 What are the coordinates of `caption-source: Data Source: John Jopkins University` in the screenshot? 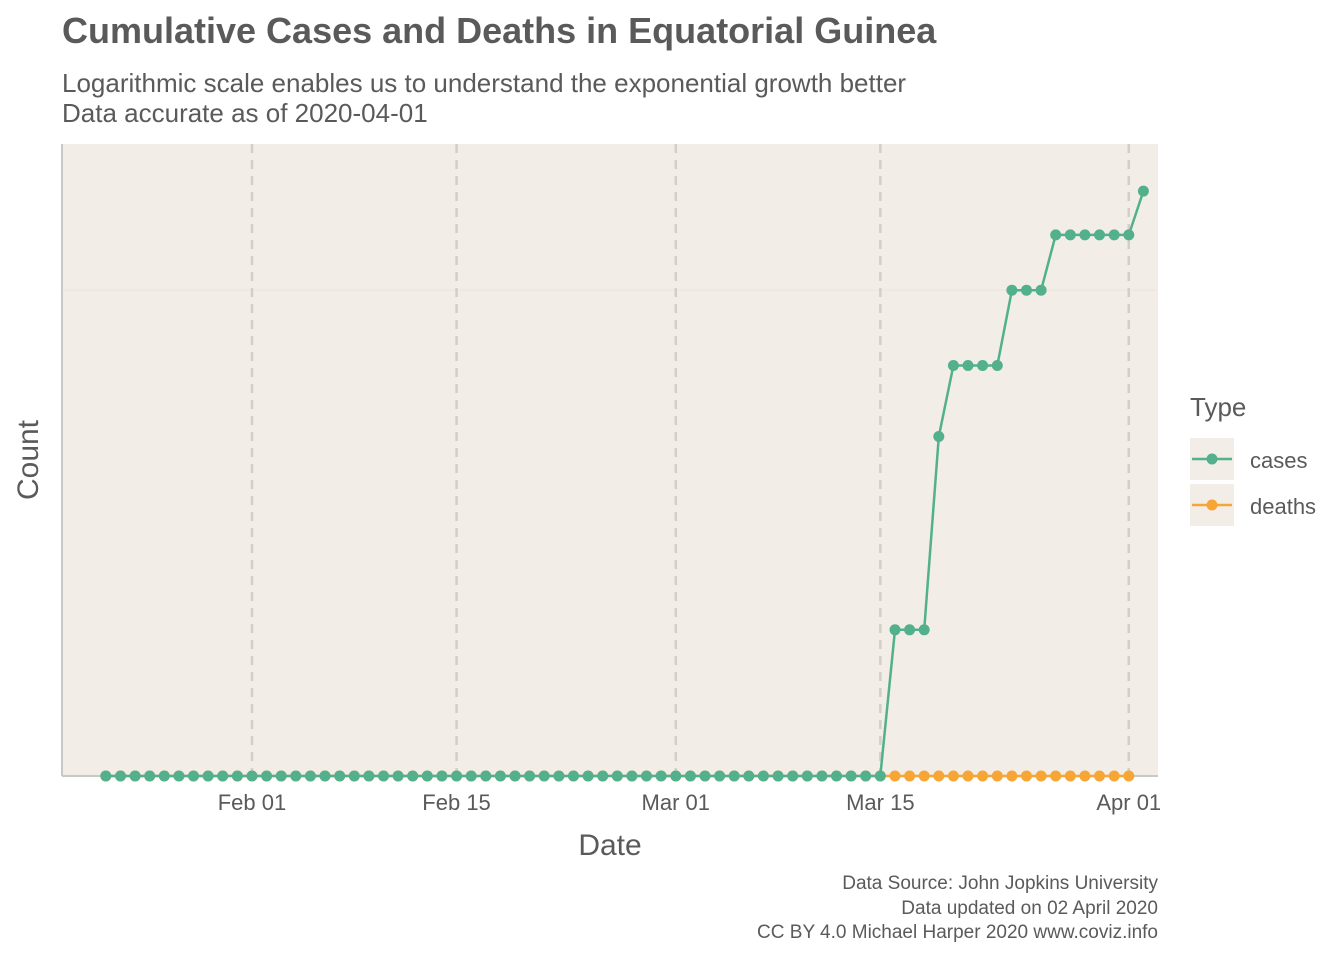 It's located at (1000, 883).